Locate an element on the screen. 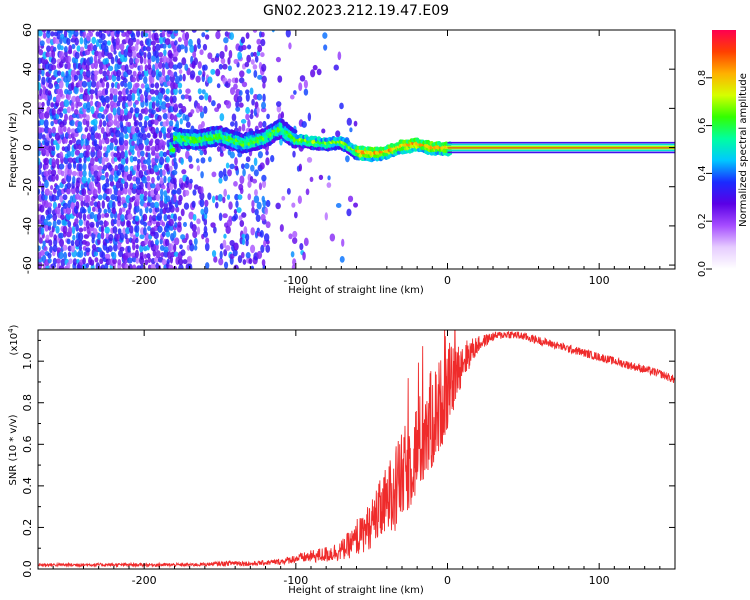 The image size is (750, 600). x-tick-label: -100 is located at coordinates (295, 280).